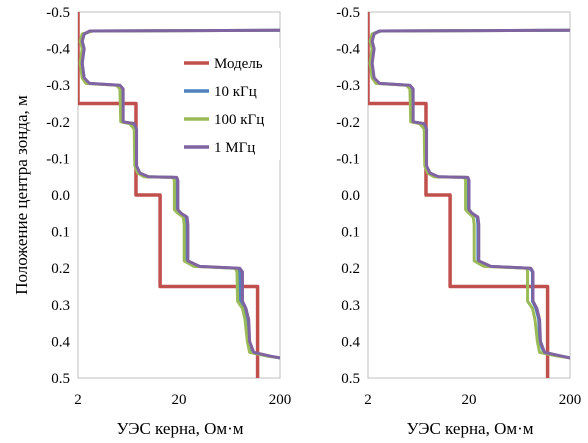 This screenshot has height=443, width=588. What do you see at coordinates (469, 428) in the screenshot?
I see `x-axis-label-right: УЭС керна, Ом·м` at bounding box center [469, 428].